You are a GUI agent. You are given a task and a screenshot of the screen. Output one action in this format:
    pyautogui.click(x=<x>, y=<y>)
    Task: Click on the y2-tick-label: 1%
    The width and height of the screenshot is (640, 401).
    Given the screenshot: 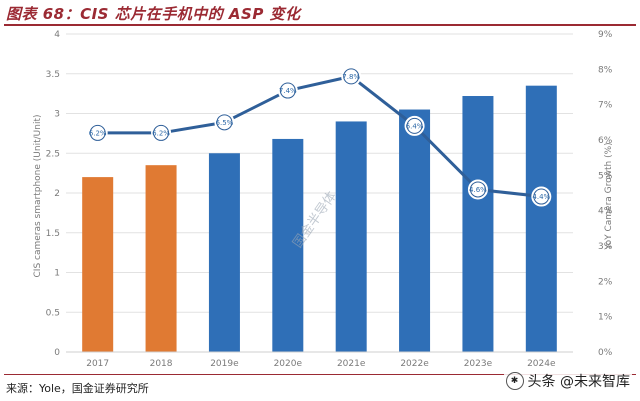 What is the action you would take?
    pyautogui.click(x=605, y=318)
    